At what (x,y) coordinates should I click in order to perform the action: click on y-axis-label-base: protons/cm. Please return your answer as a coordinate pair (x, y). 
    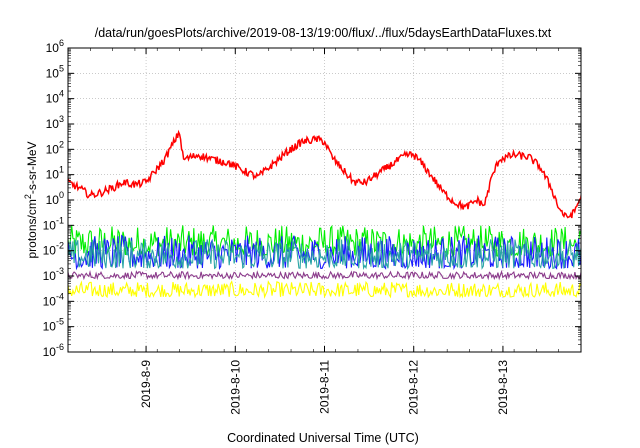
    Looking at the image, I should click on (32, 228).